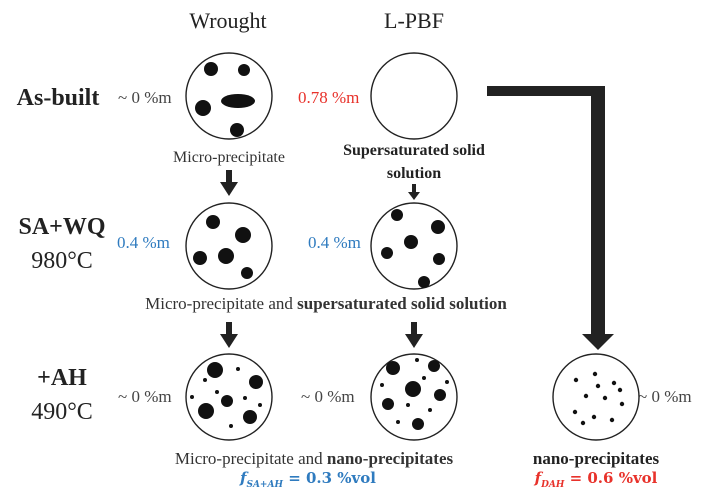 Image resolution: width=714 pixels, height=490 pixels. I want to click on caption-ah-plain: Micro-precipitate and, so click(251, 458).